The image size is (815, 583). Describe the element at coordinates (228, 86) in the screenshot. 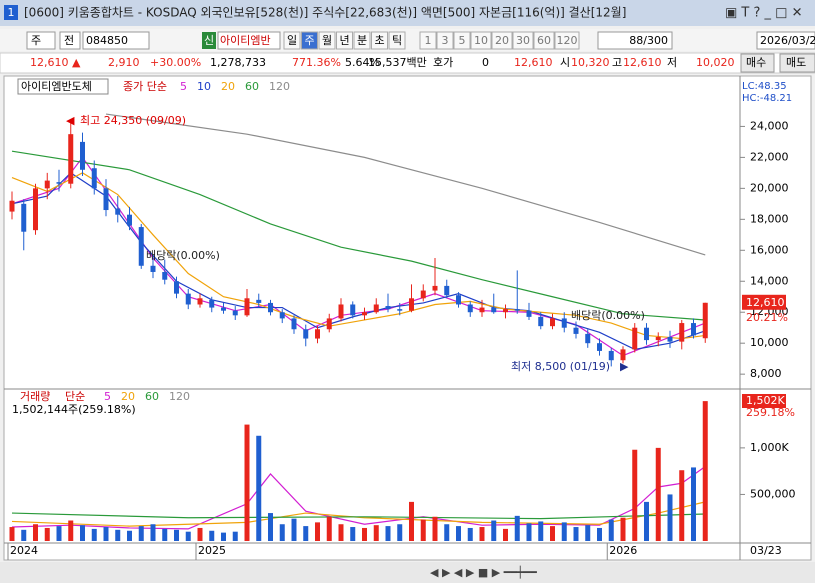

I see `legend-period: 20` at that location.